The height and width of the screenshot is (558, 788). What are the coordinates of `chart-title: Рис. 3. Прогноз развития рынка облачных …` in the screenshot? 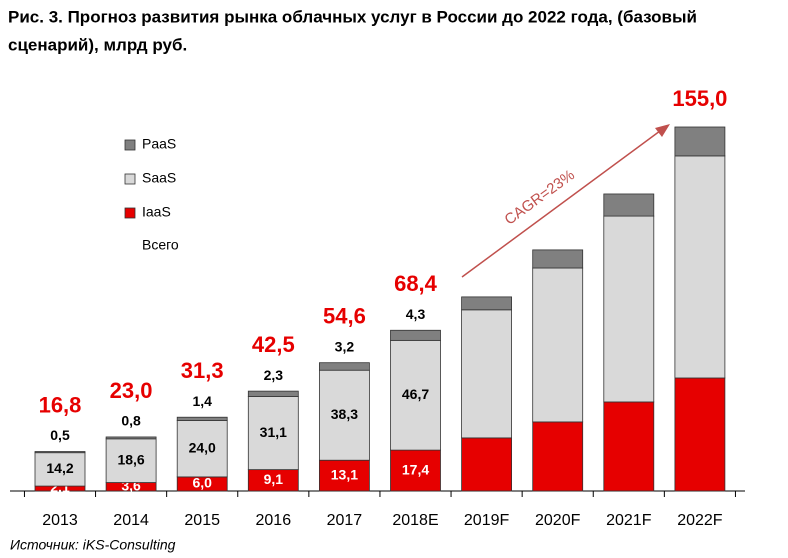 It's located at (352, 16).